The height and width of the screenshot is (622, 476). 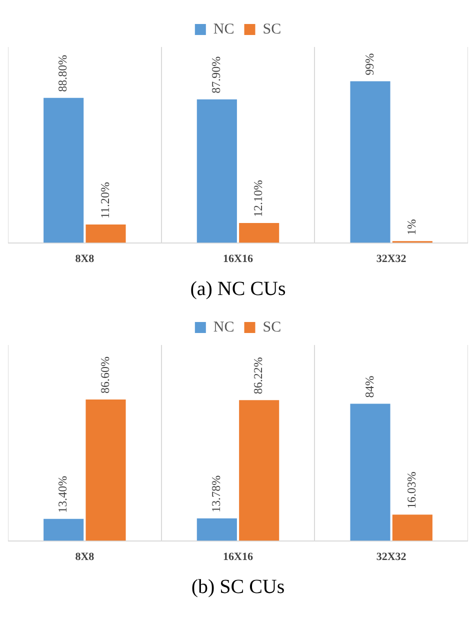 I want to click on data-label: 86.22%, so click(x=258, y=375).